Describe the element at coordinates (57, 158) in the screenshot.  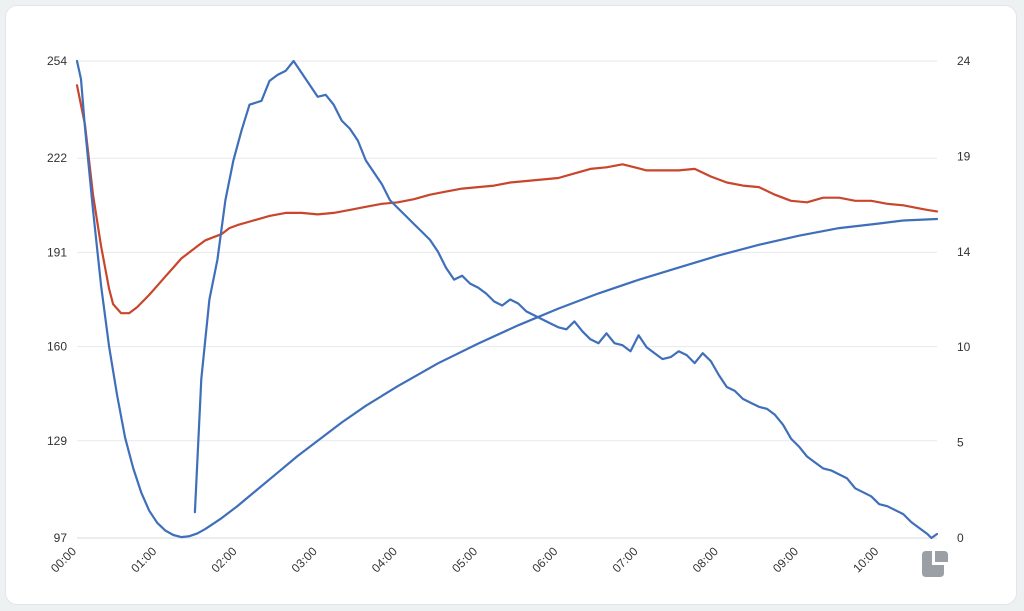
I see `y-left-tick-label: 222` at that location.